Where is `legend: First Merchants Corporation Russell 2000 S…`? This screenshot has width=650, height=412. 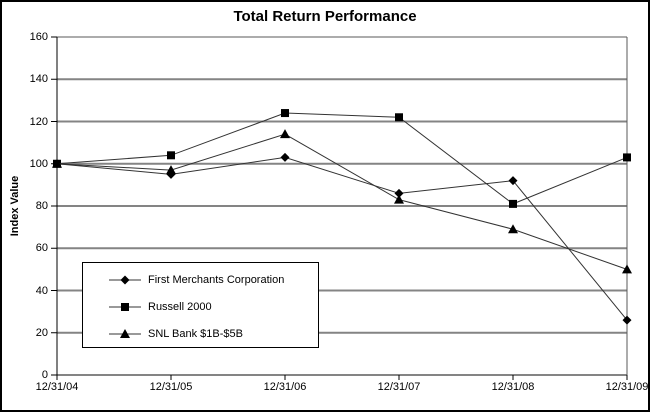
legend: First Merchants Corporation Russell 2000 S… is located at coordinates (200, 305).